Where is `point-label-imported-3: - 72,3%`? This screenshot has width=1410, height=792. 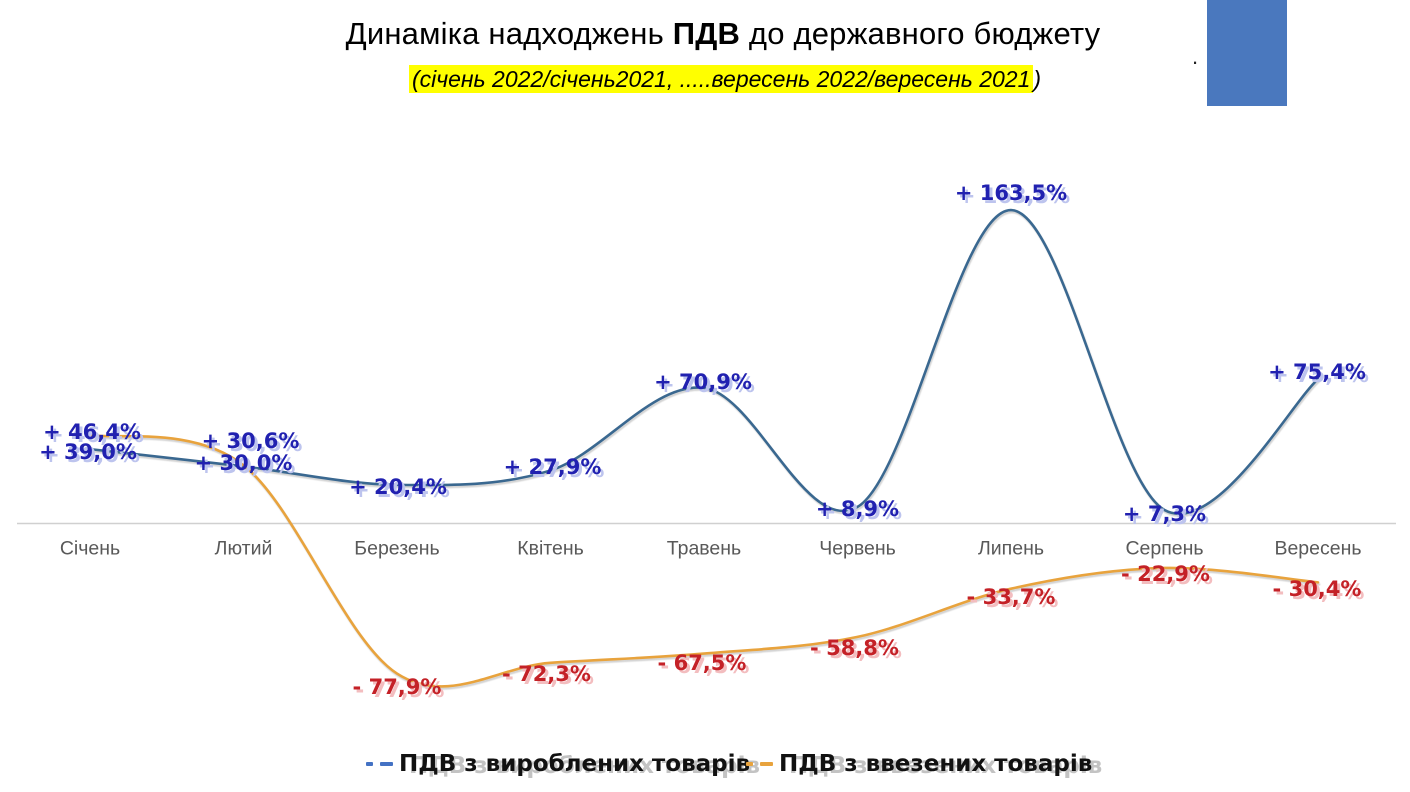 point-label-imported-3: - 72,3% is located at coordinates (546, 673).